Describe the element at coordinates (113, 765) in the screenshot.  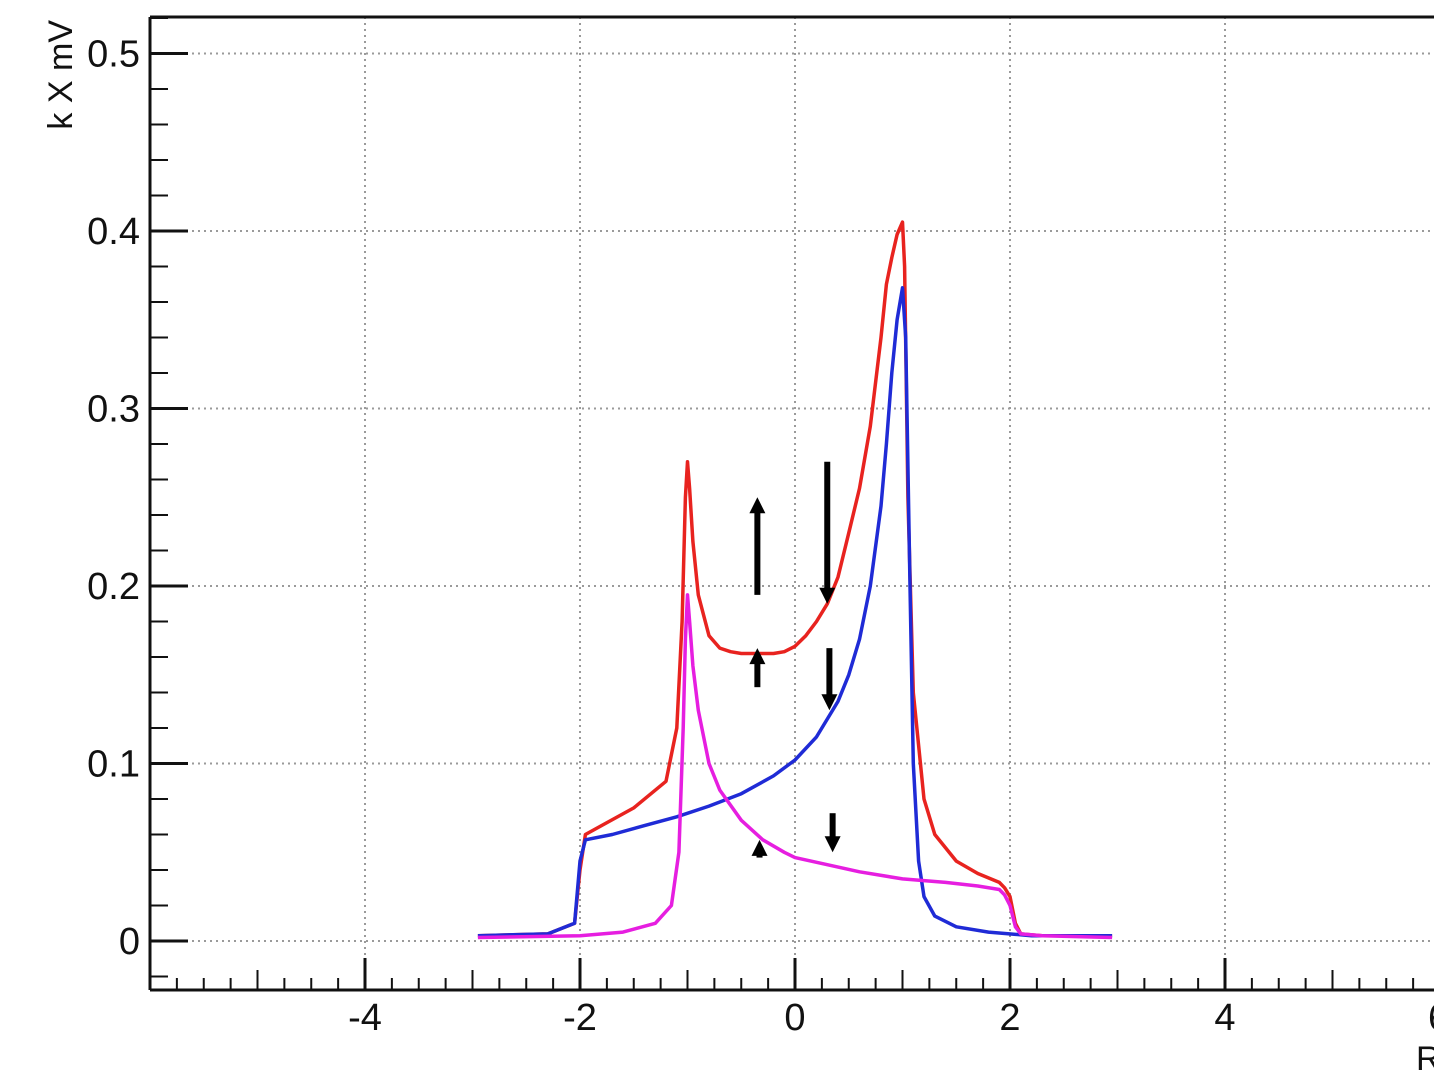
I see `y-tick-label: 0.1` at that location.